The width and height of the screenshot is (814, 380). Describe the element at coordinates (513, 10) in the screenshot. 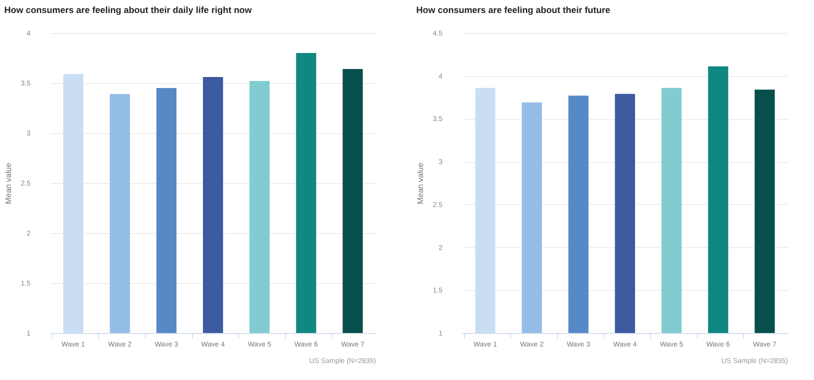

I see `chart-title: How consumers are feeling about their future` at that location.